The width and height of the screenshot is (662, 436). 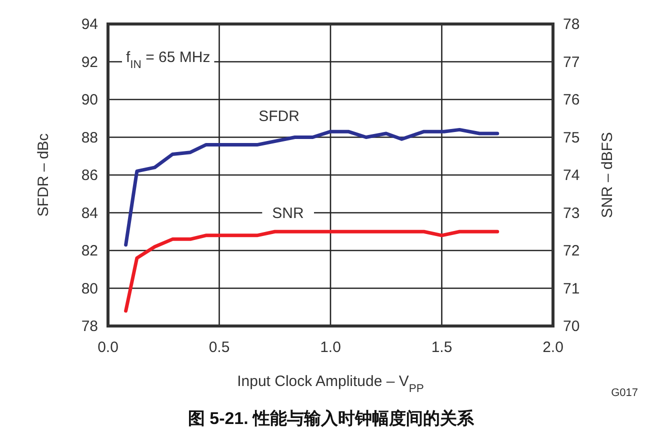 What do you see at coordinates (89, 213) in the screenshot?
I see `y-tick-label: 84` at bounding box center [89, 213].